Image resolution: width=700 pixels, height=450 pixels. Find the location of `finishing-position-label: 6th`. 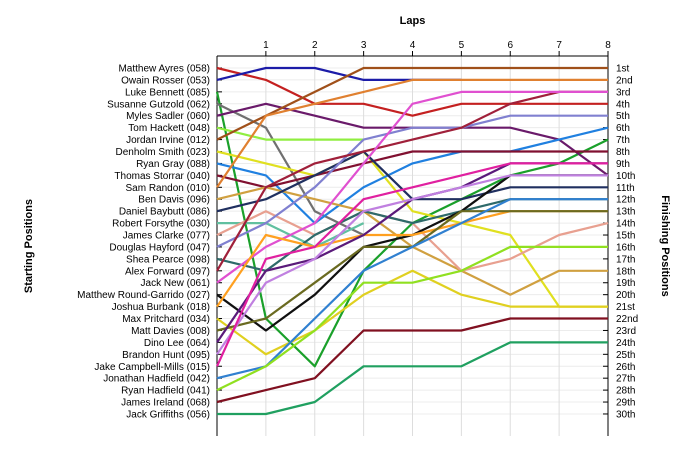

finishing-position-label: 6th is located at coordinates (623, 128).